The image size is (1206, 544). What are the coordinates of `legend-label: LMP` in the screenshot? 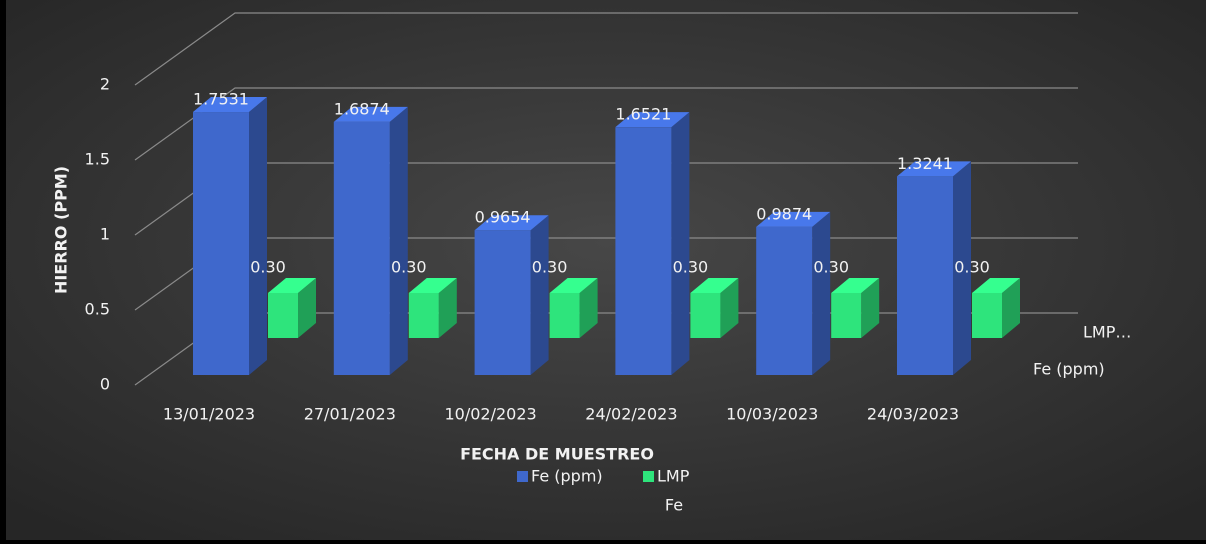 It's located at (673, 476).